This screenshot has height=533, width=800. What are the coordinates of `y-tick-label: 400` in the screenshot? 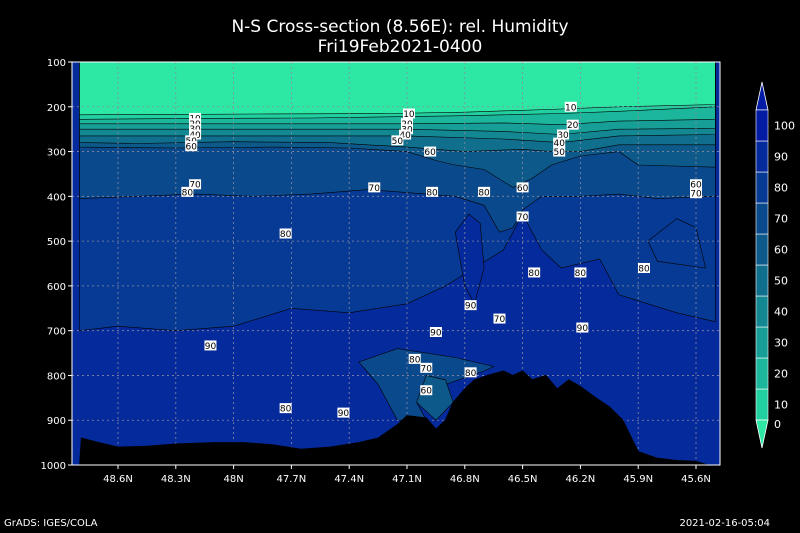 It's located at (56, 197).